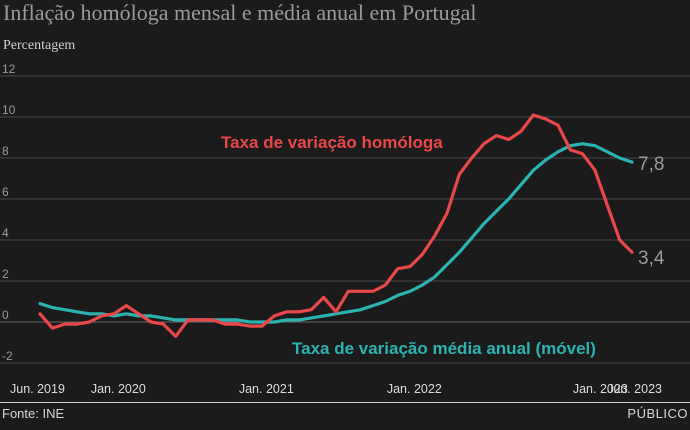  Describe the element at coordinates (651, 258) in the screenshot. I see `end-label-homologa: 3,4` at that location.